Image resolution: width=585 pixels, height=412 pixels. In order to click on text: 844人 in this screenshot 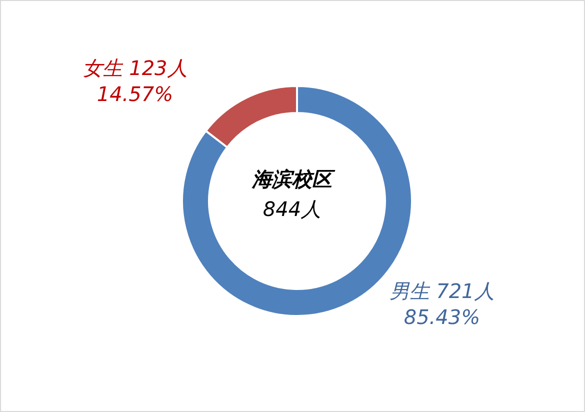, I will do `click(292, 209)`.